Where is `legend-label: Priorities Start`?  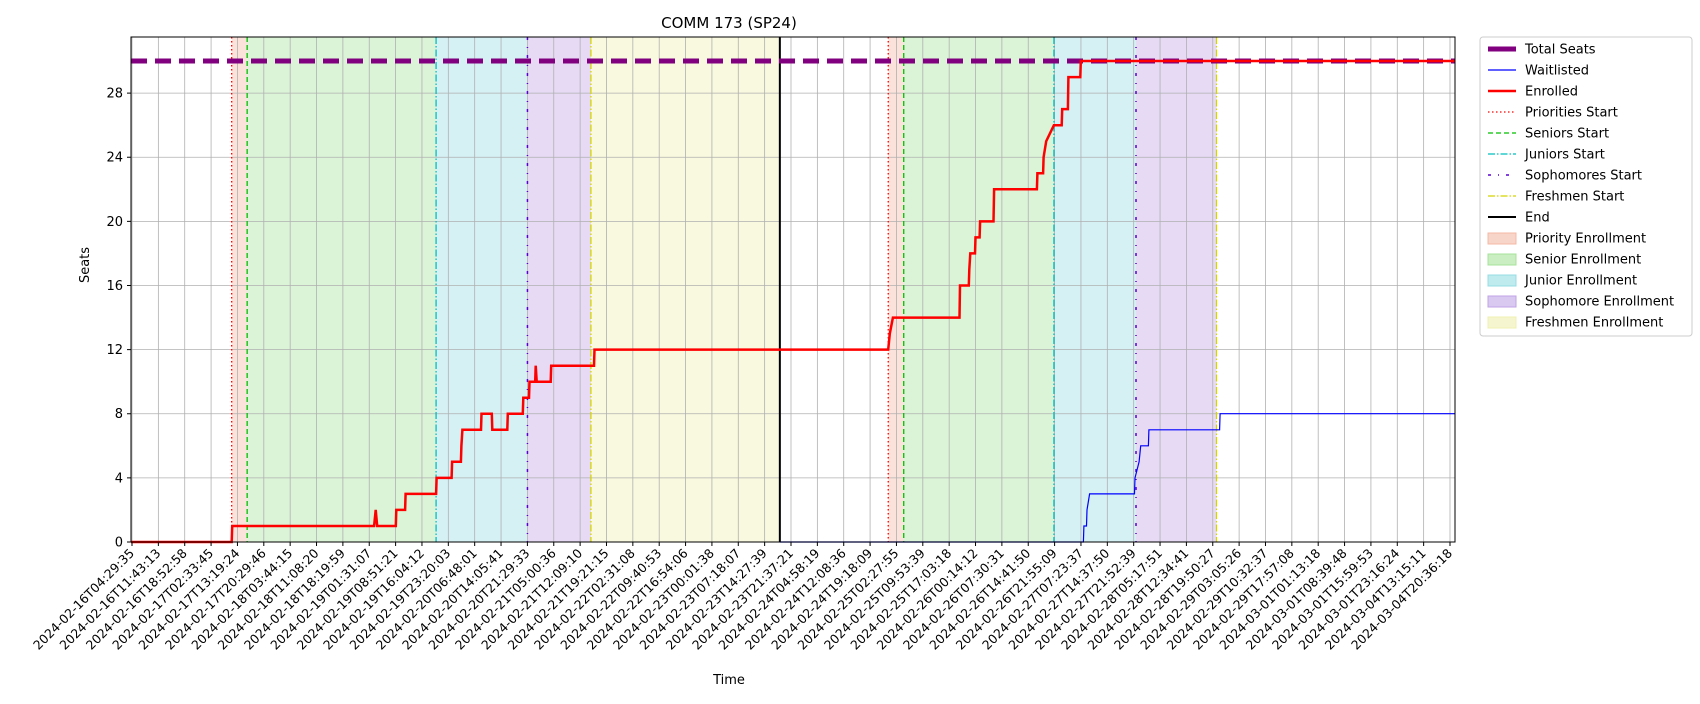
legend-label: Priorities Start is located at coordinates (1571, 113).